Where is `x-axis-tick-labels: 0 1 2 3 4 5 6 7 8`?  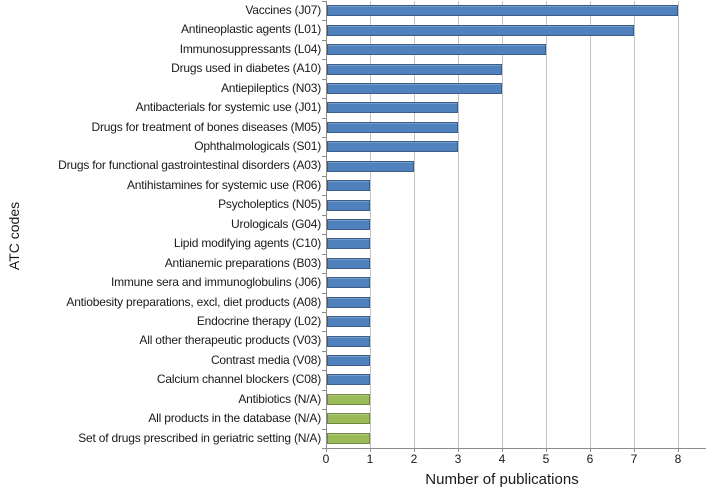
x-axis-tick-labels: 0 1 2 3 4 5 6 7 8 is located at coordinates (514, 460).